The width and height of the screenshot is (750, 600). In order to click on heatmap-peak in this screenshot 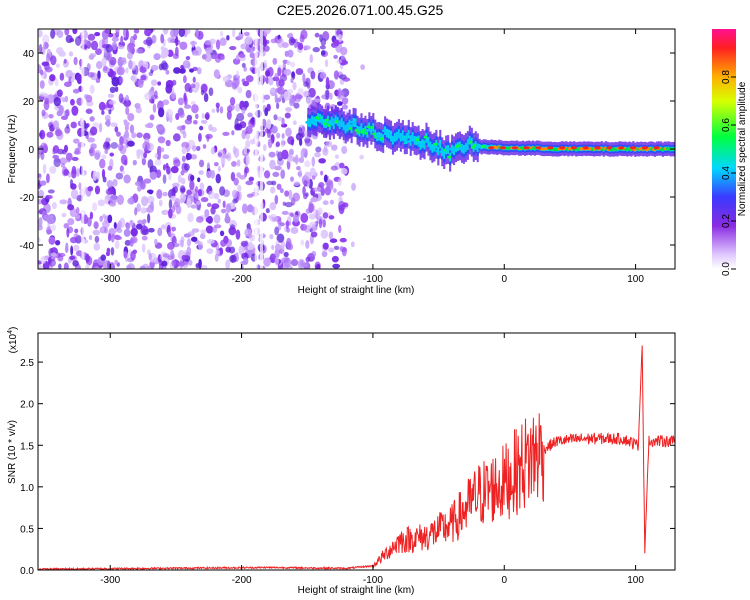, I will do `click(491, 148)`.